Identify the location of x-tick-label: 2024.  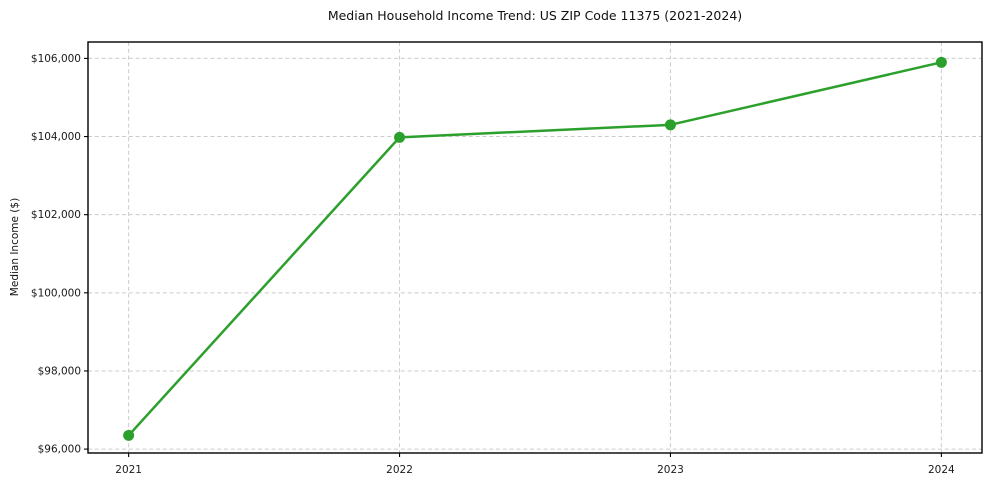
(941, 470).